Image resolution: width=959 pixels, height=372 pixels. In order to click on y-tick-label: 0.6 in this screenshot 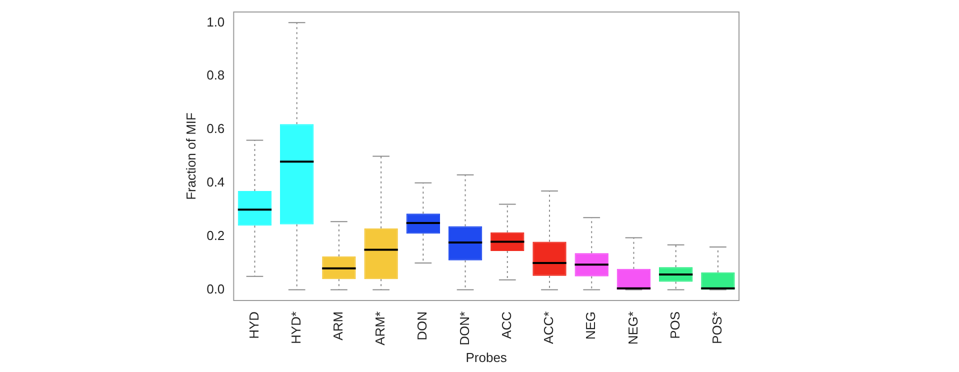, I will do `click(215, 128)`.